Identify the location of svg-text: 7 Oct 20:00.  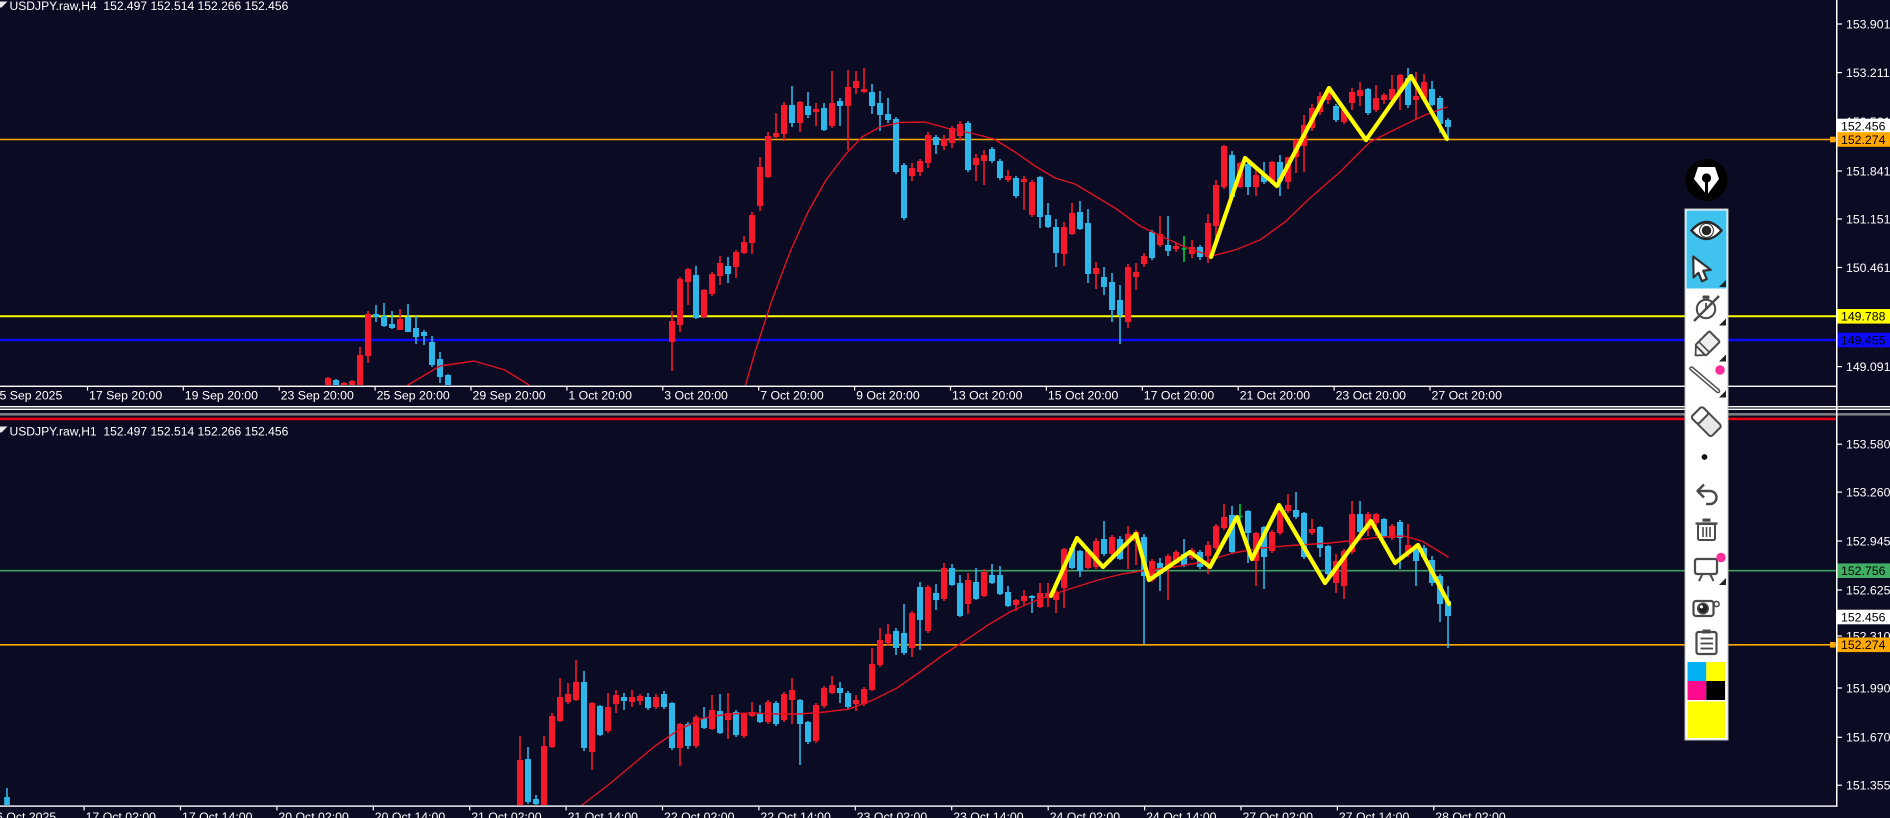
(792, 396).